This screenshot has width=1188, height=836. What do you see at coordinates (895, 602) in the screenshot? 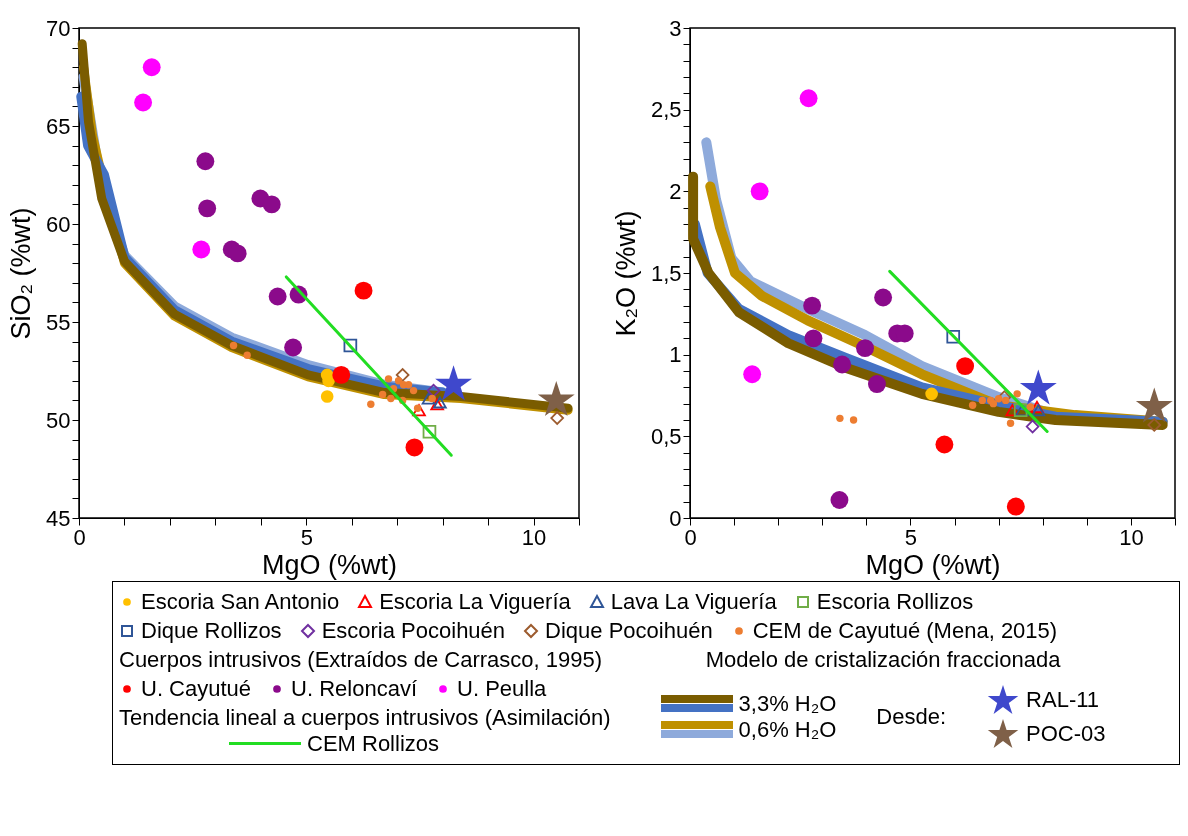
I see `legend-label: Escoria Rollizos` at bounding box center [895, 602].